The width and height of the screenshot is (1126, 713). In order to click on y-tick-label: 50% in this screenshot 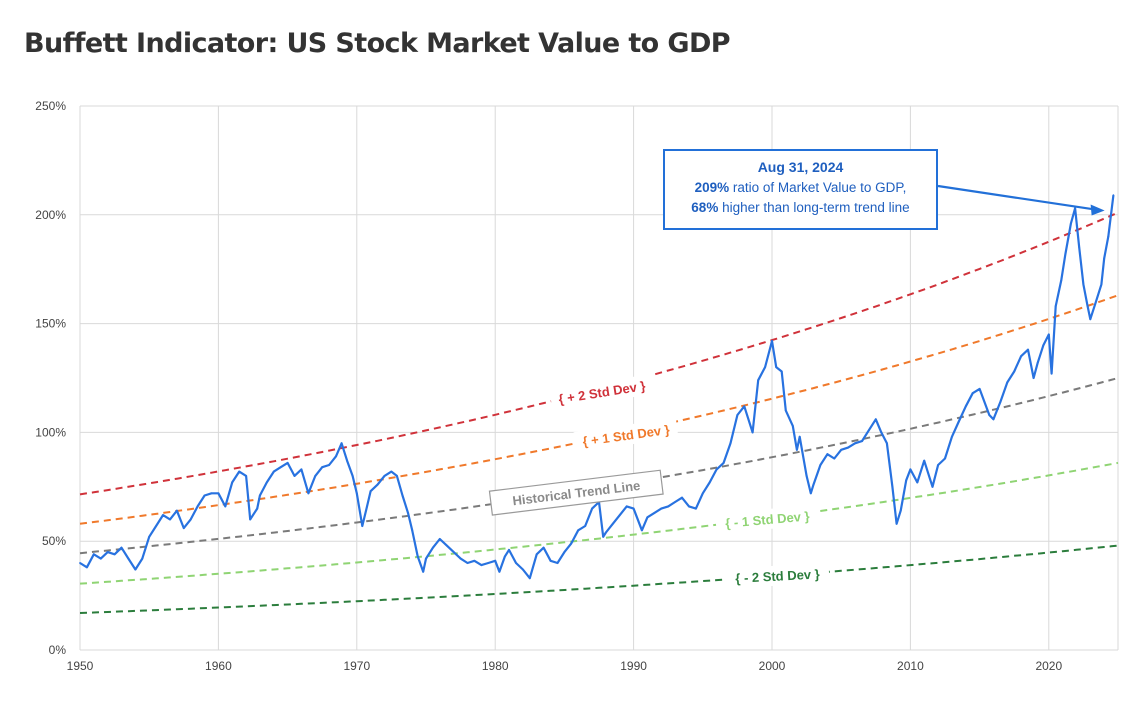, I will do `click(54, 541)`.